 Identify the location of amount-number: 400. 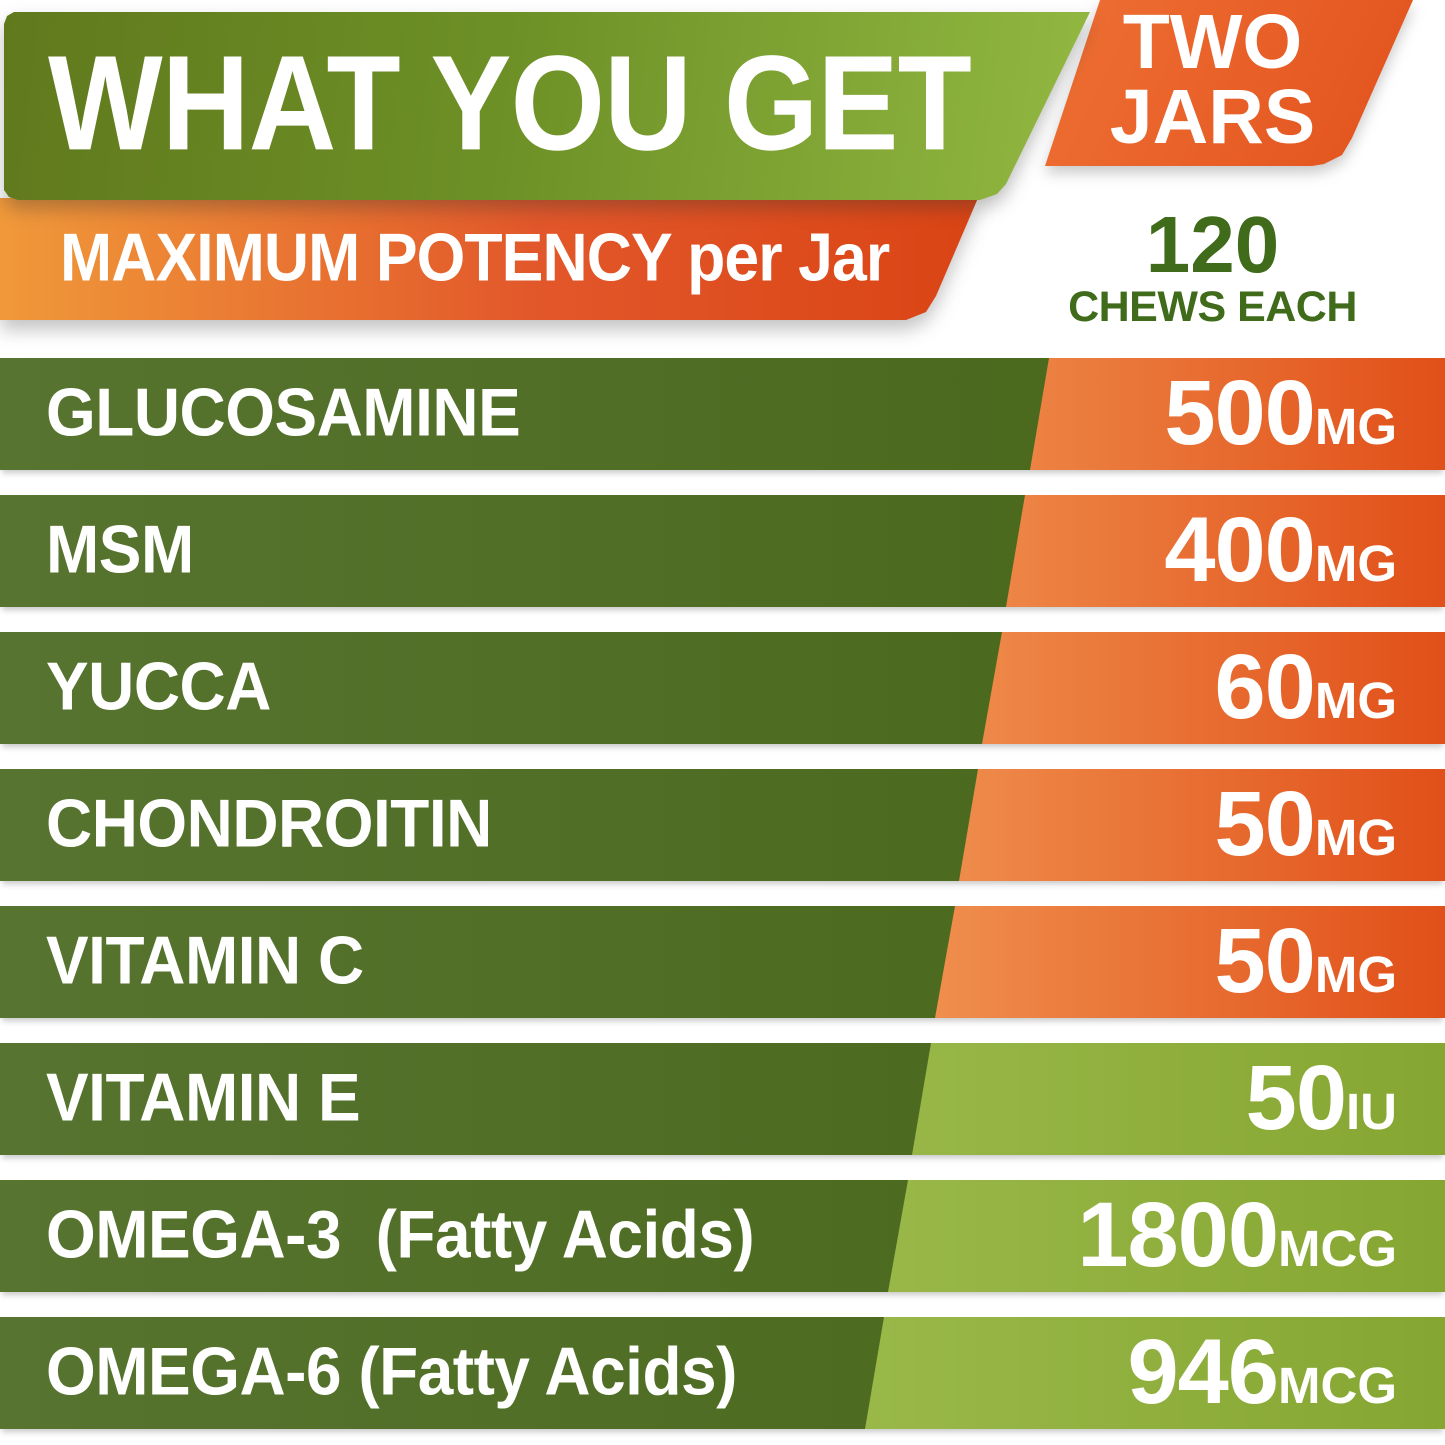
(1239, 550).